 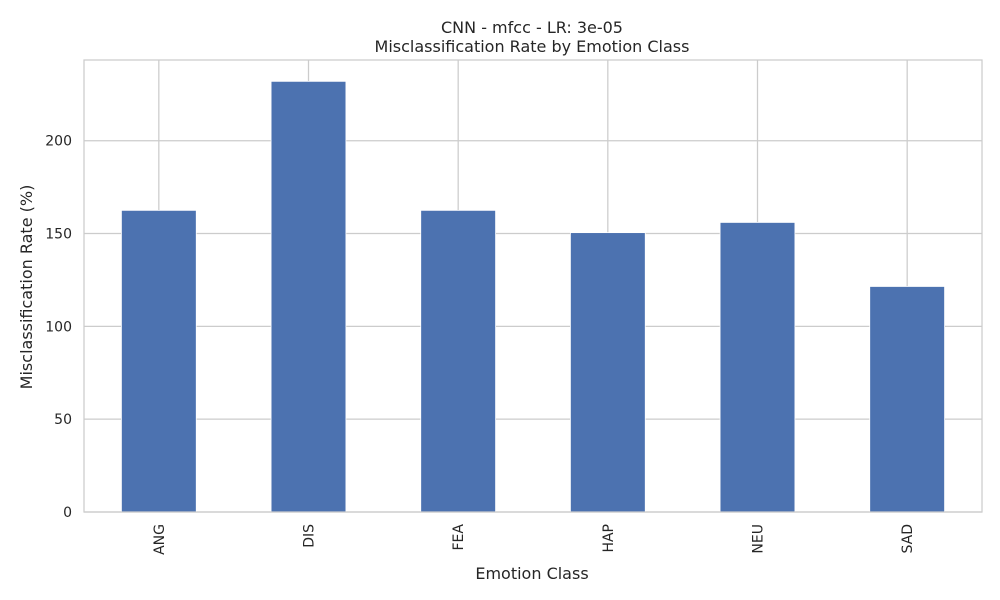 What do you see at coordinates (534, 539) in the screenshot?
I see `x-tick-labels: ANG DIS FEA HAP NEU SAD` at bounding box center [534, 539].